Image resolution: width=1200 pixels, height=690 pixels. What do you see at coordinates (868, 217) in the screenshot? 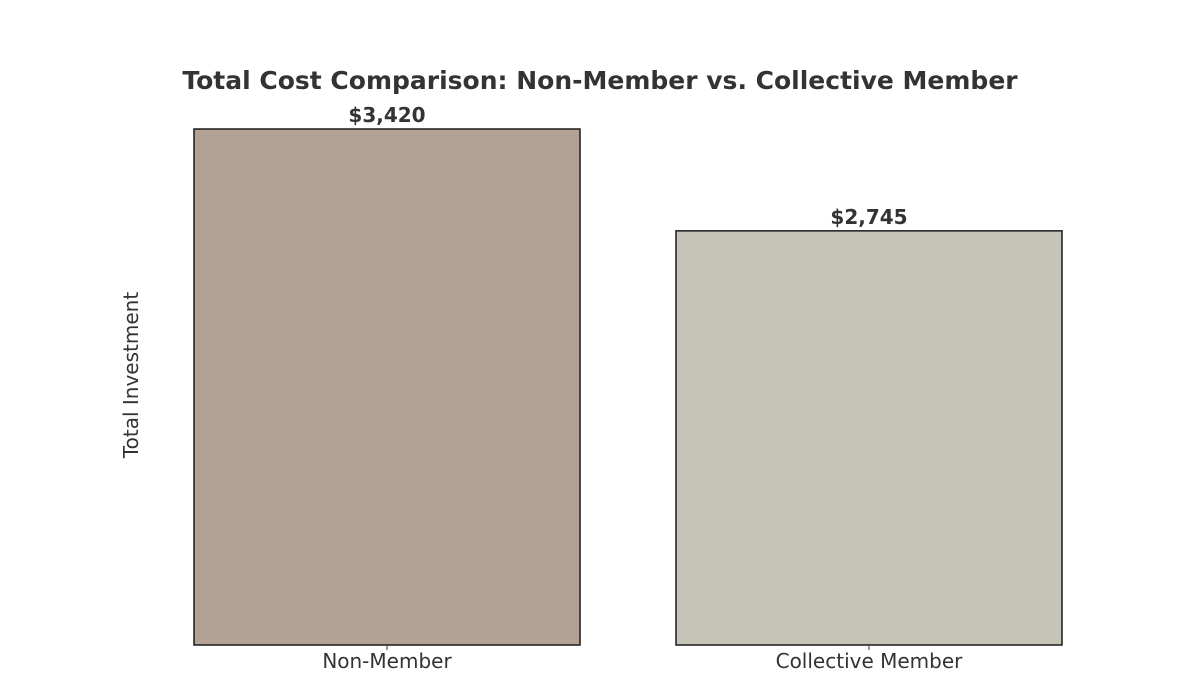
I see `value-label: $2,745` at bounding box center [868, 217].